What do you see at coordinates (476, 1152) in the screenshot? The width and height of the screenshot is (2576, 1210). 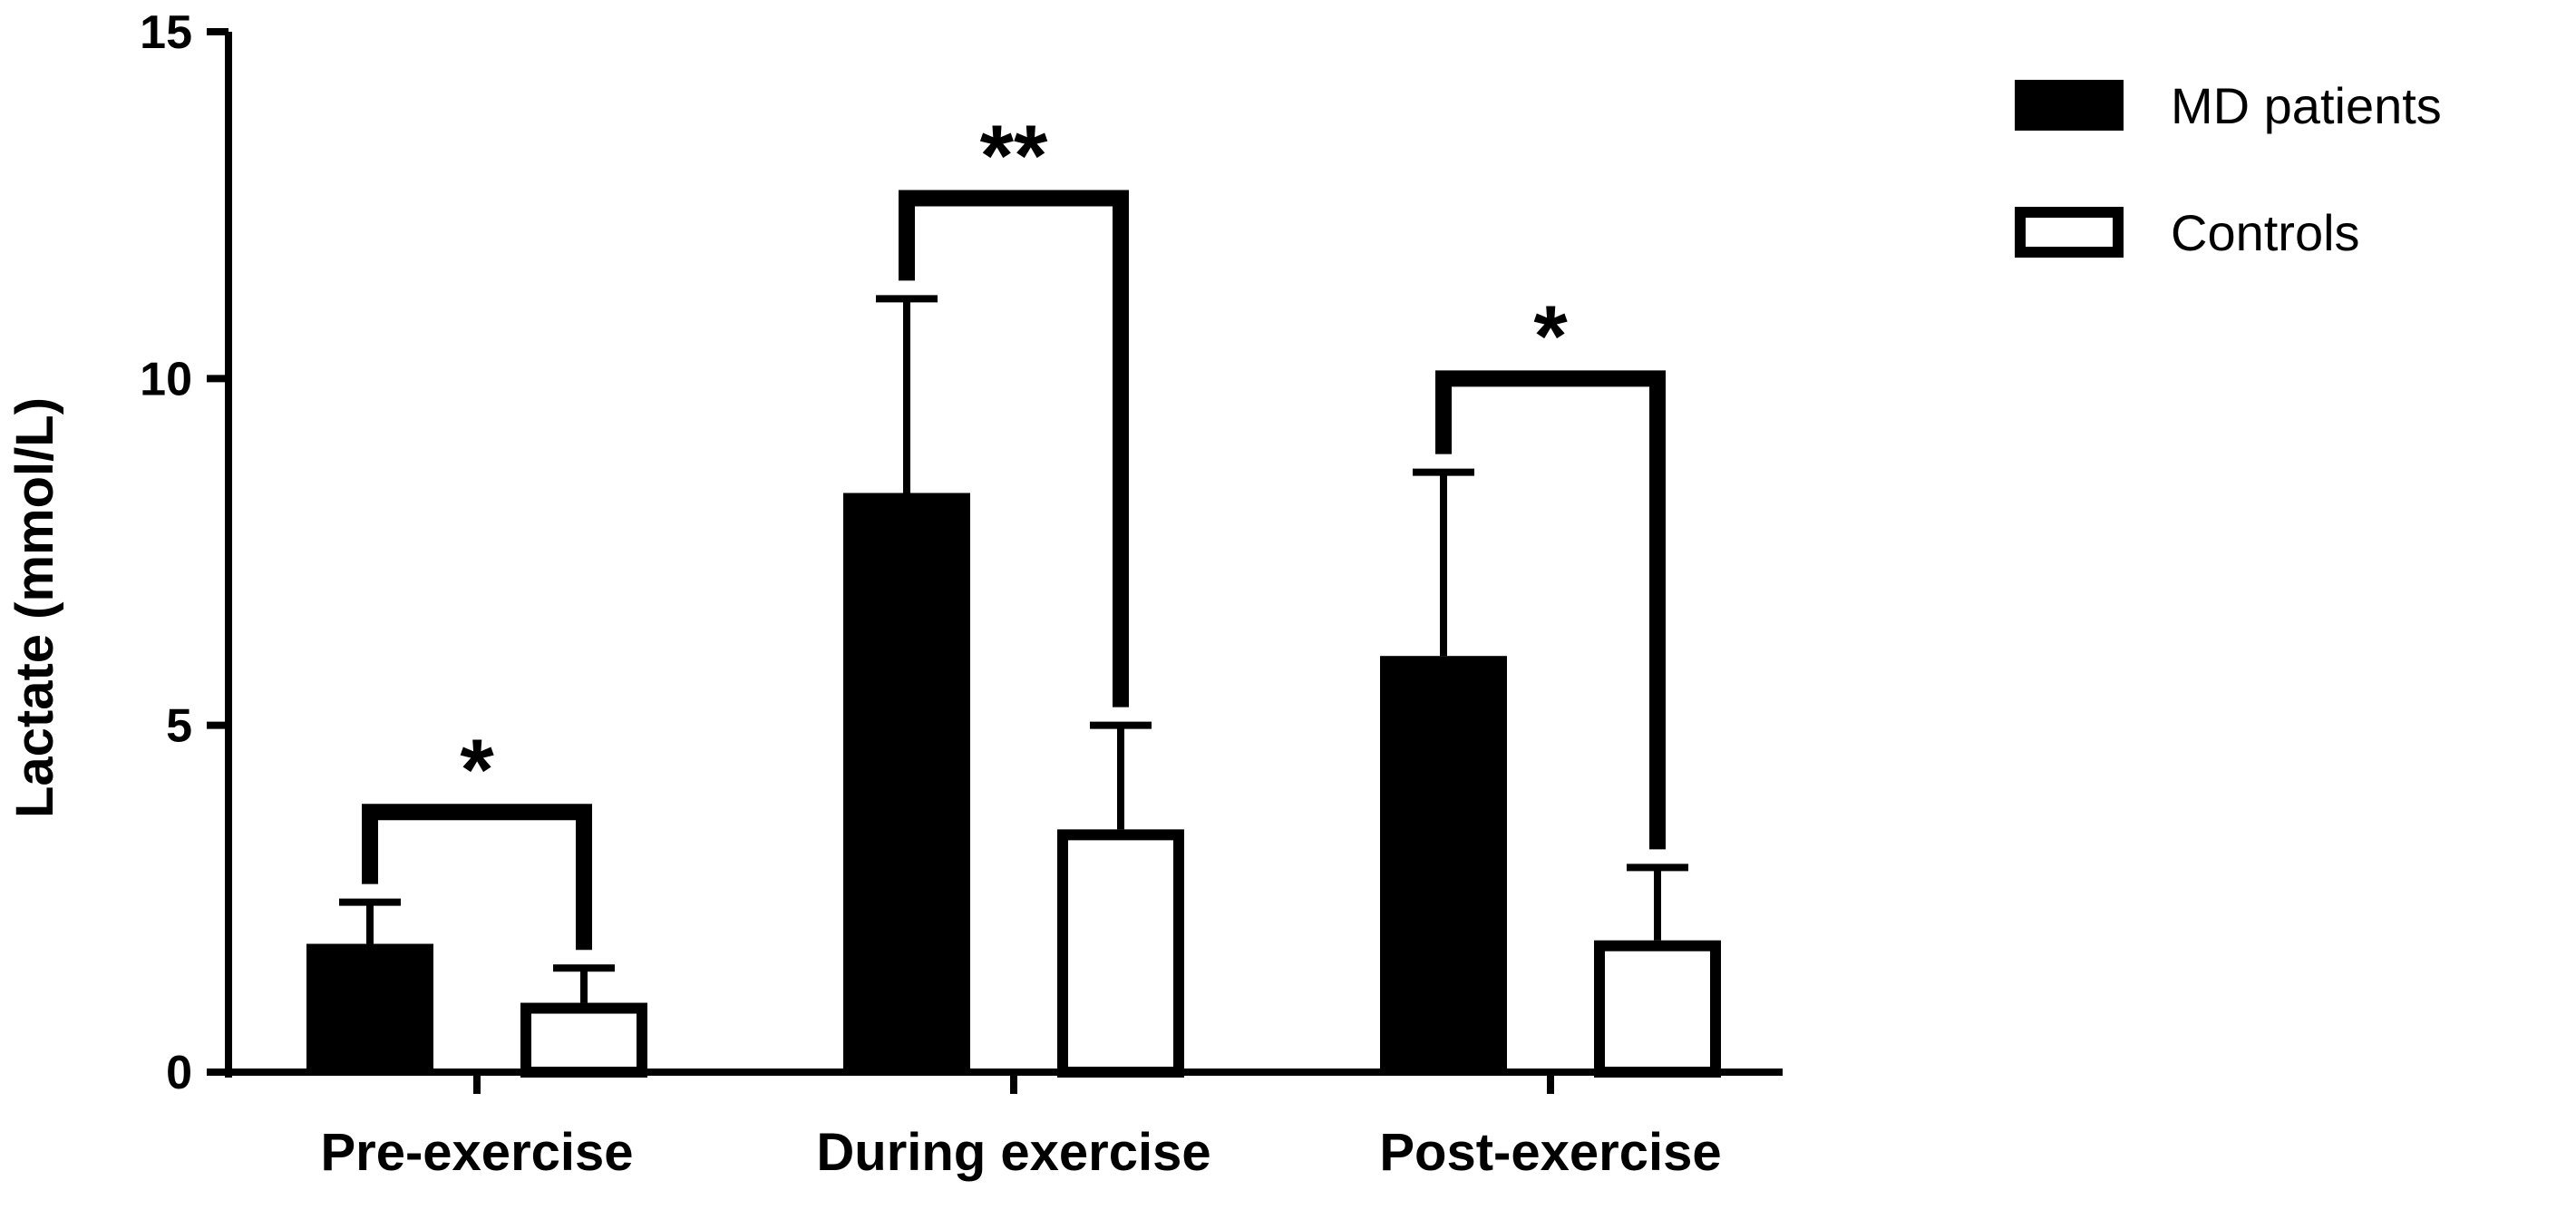 I see `x-category-label: Pre-exercise` at bounding box center [476, 1152].